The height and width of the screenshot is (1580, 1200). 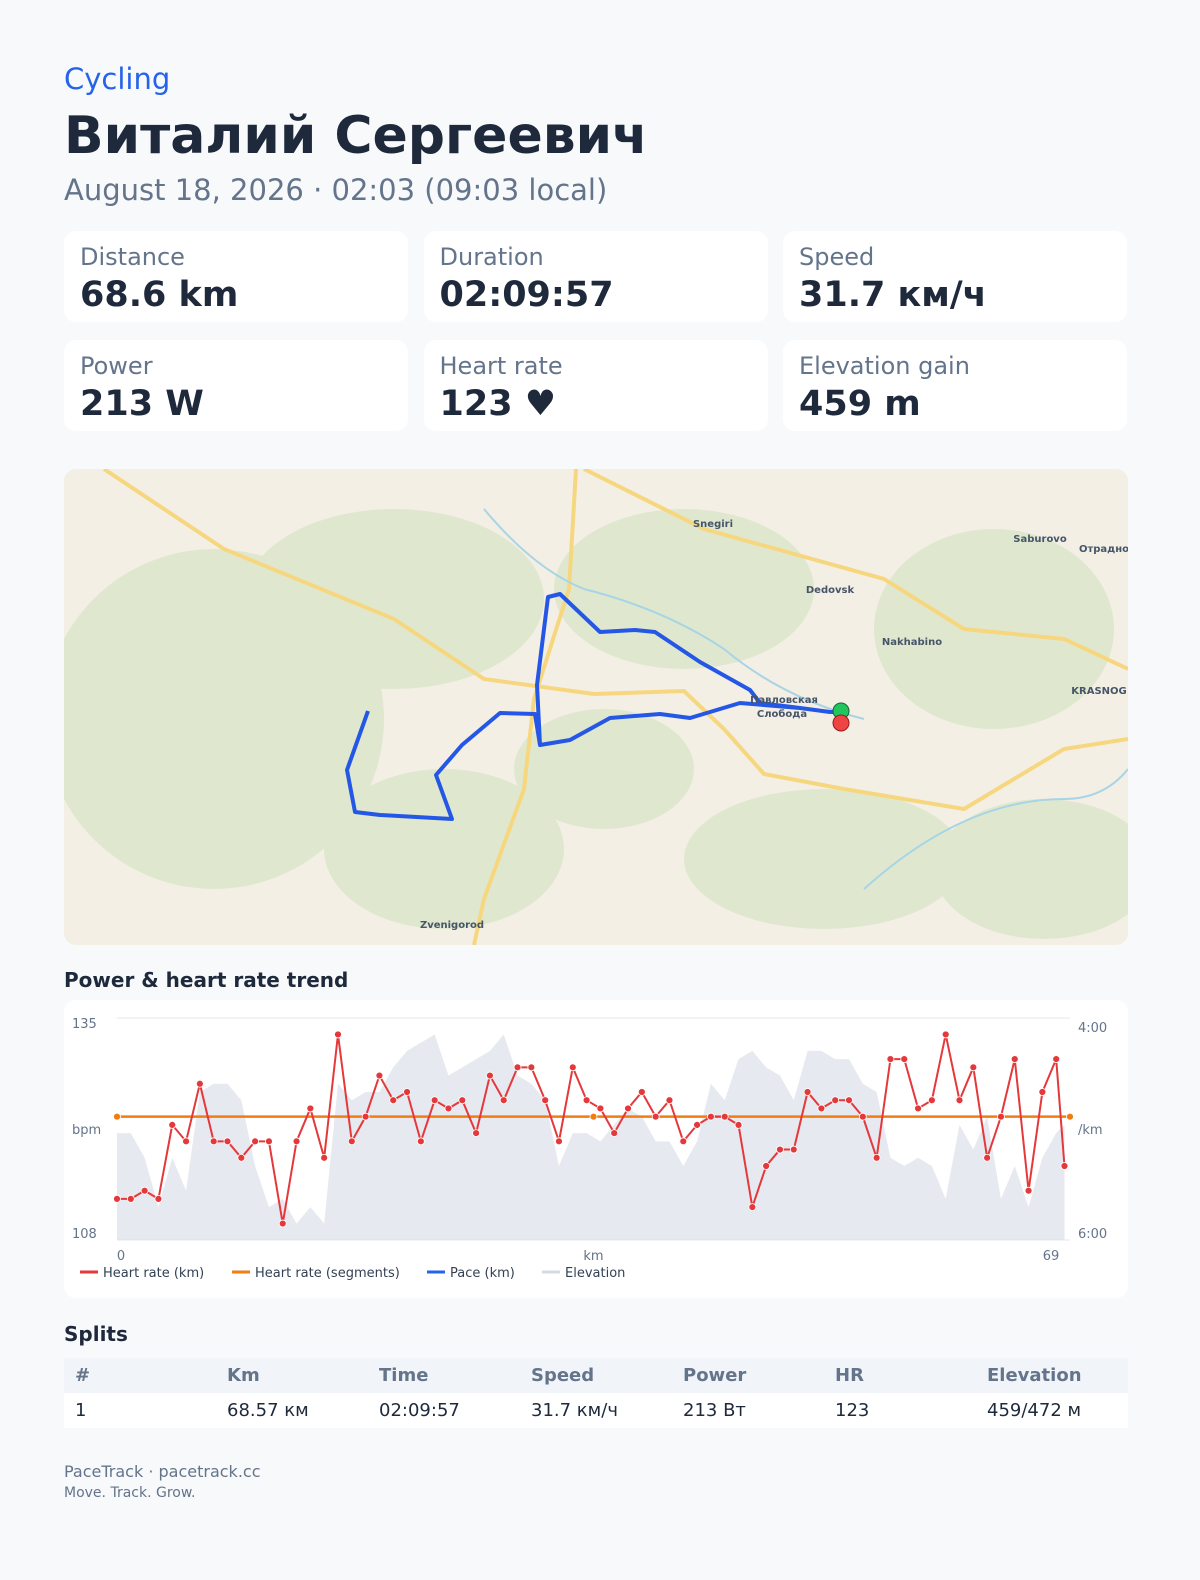 What do you see at coordinates (526, 295) in the screenshot?
I see `stat-value: 02:09:57` at bounding box center [526, 295].